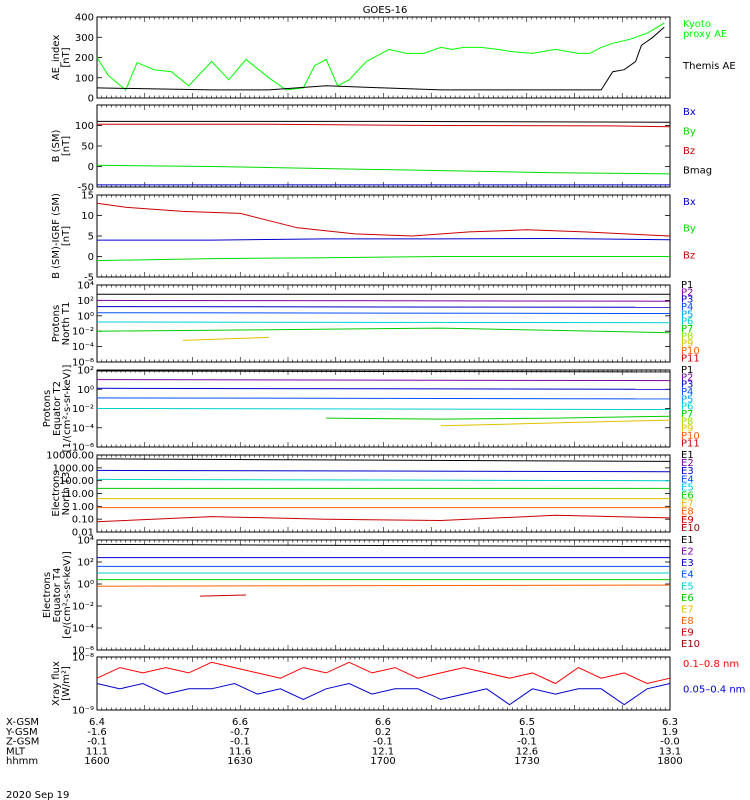 The image size is (750, 800). What do you see at coordinates (697, 24) in the screenshot?
I see `legend-kyoto-proxy-ae: Kyoto` at bounding box center [697, 24].